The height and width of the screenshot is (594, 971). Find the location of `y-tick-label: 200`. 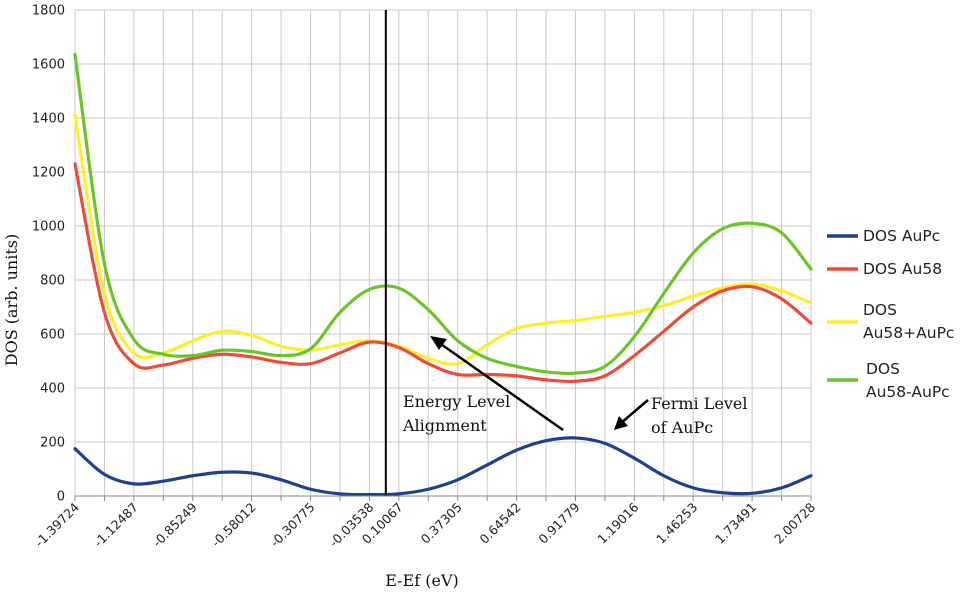

y-tick-label: 200 is located at coordinates (52, 443).